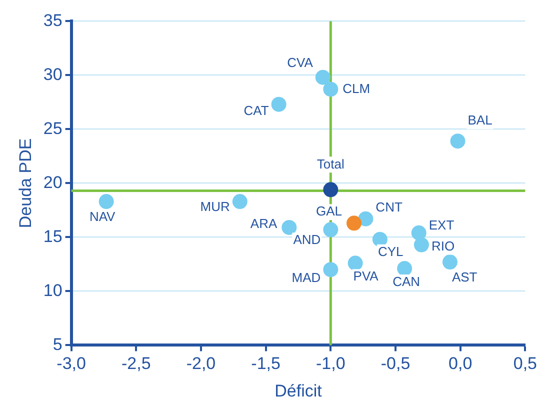 The height and width of the screenshot is (415, 548). I want to click on series-label: AST, so click(465, 277).